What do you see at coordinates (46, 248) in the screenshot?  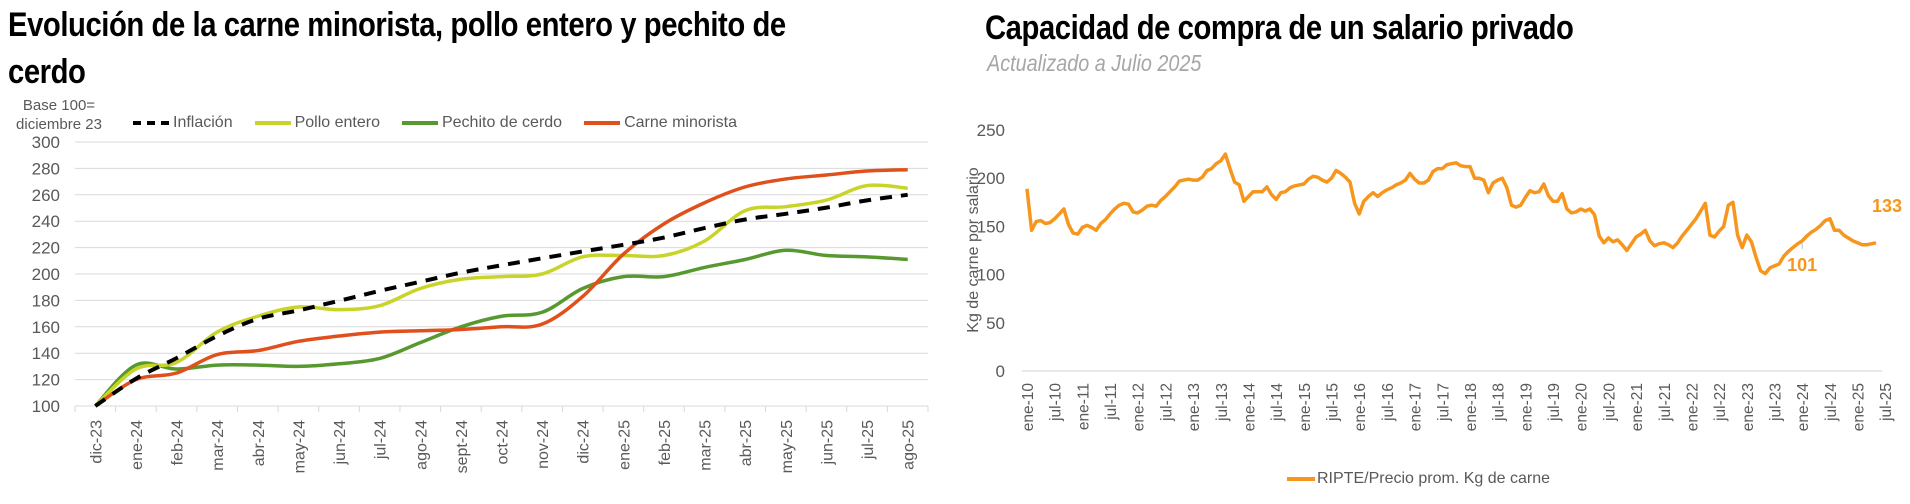 I see `y-tick-label: 220` at bounding box center [46, 248].